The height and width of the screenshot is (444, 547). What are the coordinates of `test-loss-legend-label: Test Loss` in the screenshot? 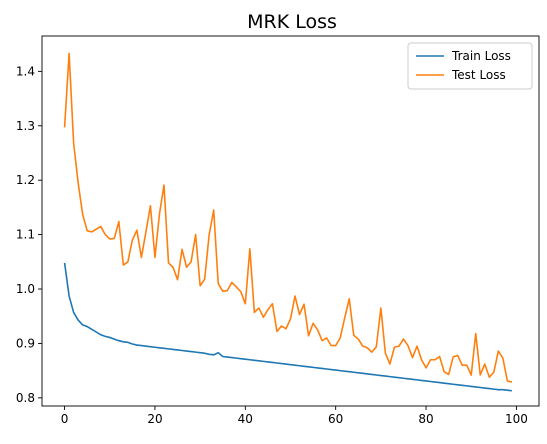 It's located at (478, 75).